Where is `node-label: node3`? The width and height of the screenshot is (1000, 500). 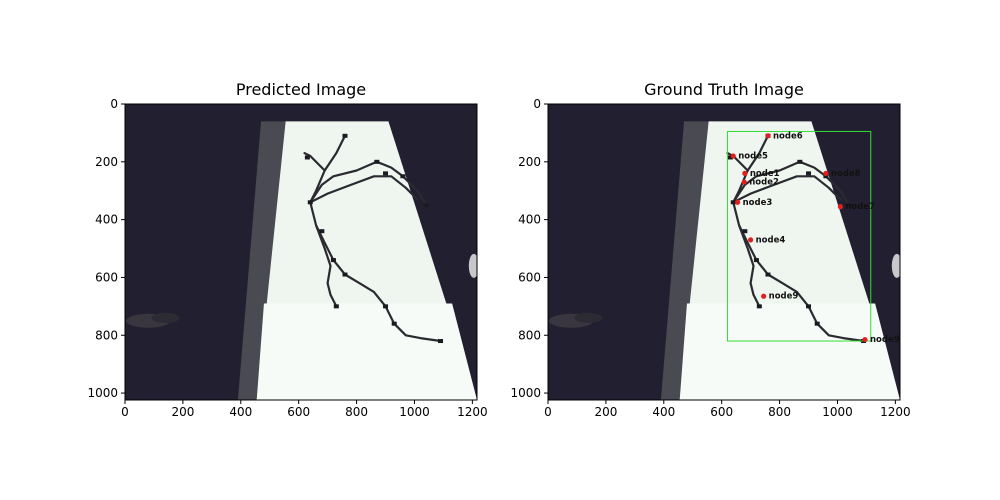
node-label: node3 is located at coordinates (758, 203).